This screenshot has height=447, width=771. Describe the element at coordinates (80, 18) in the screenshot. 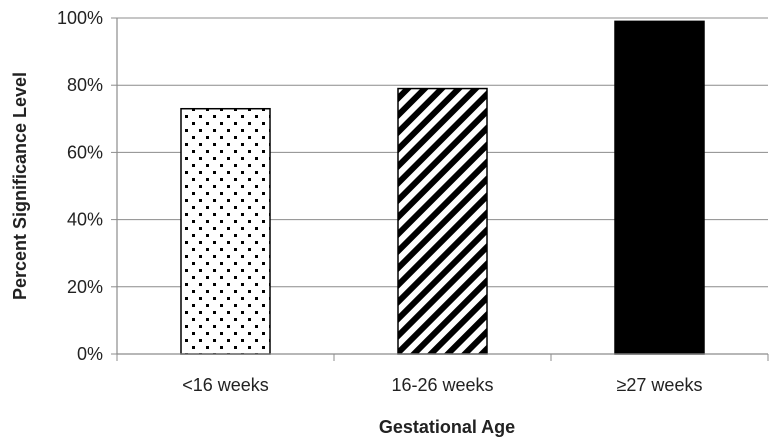

I see `y-tick-label: 100%` at that location.